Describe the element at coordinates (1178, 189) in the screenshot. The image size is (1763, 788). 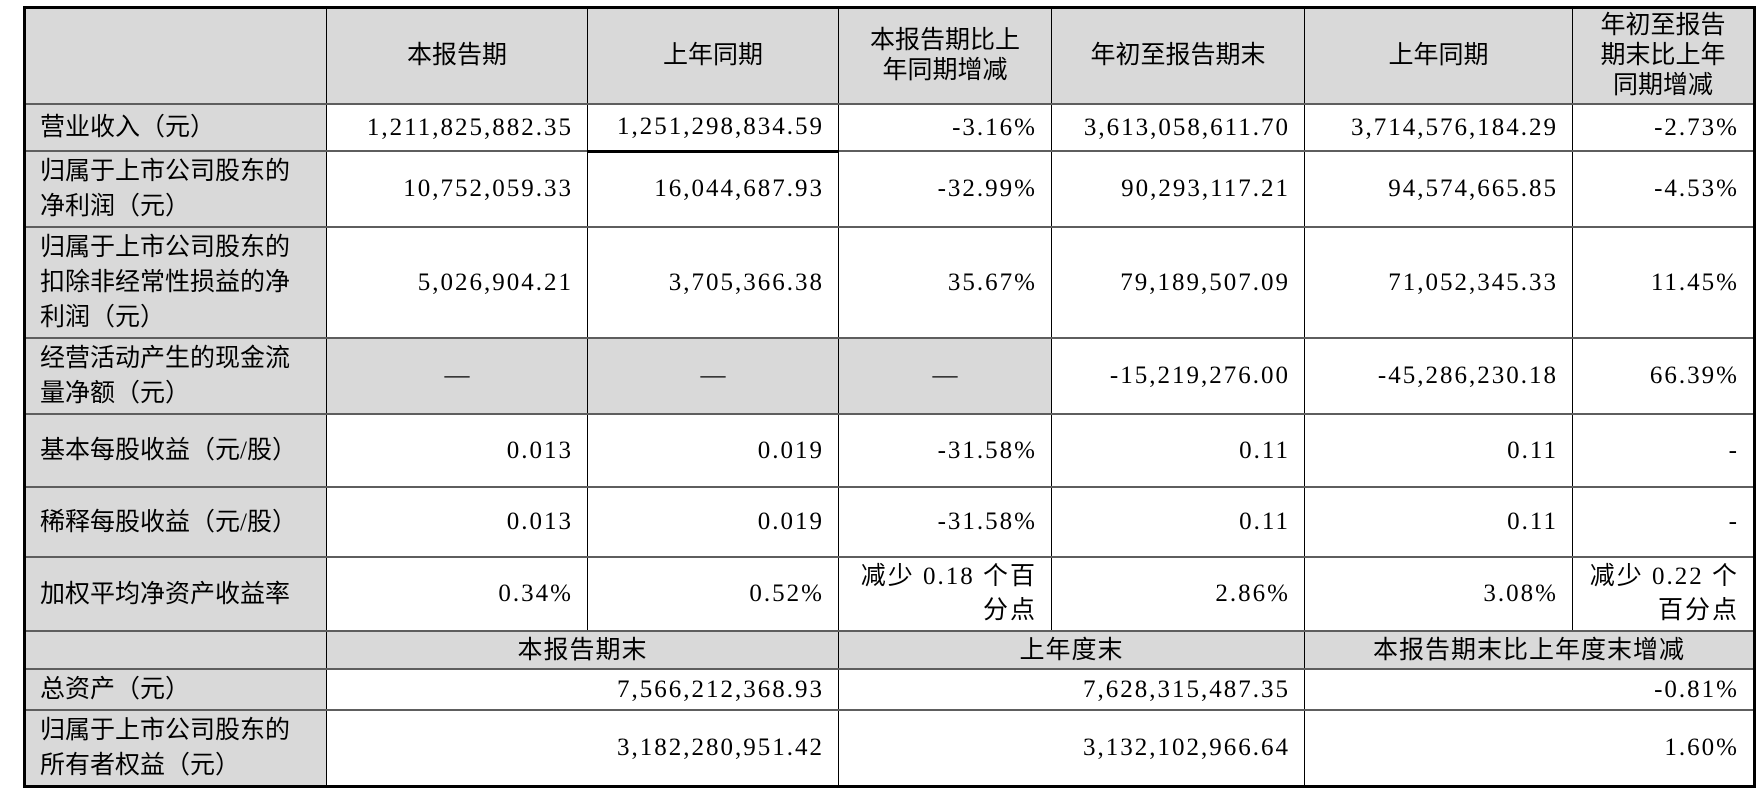
I see `cell-value: 90,293,117.21` at that location.